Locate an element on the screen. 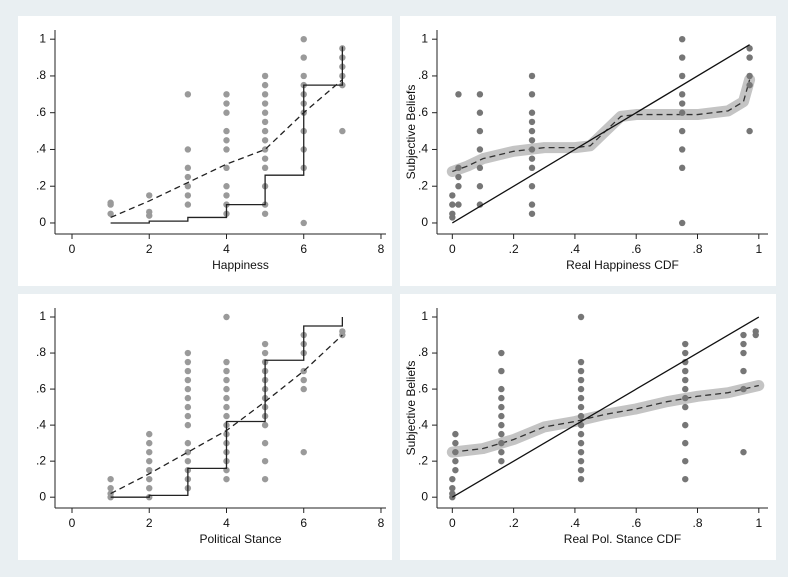  x-tick-label: 1 is located at coordinates (758, 249).